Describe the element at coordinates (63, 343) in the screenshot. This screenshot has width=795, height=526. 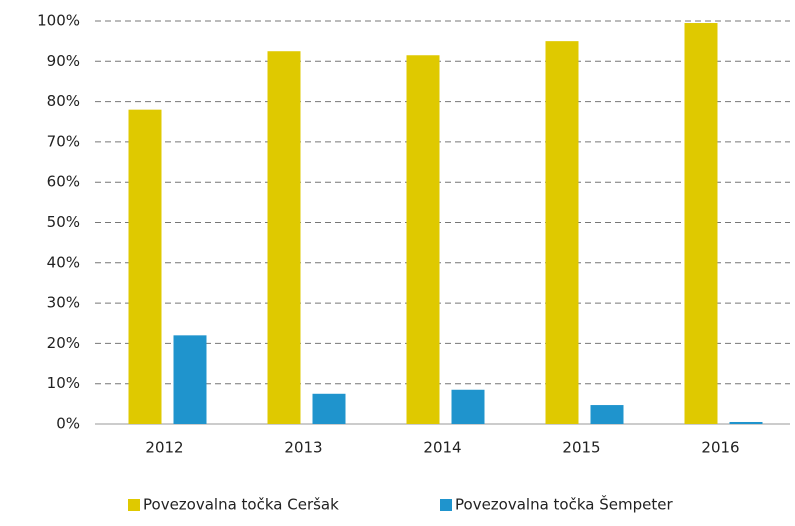
I see `y-tick-label: 20%` at that location.